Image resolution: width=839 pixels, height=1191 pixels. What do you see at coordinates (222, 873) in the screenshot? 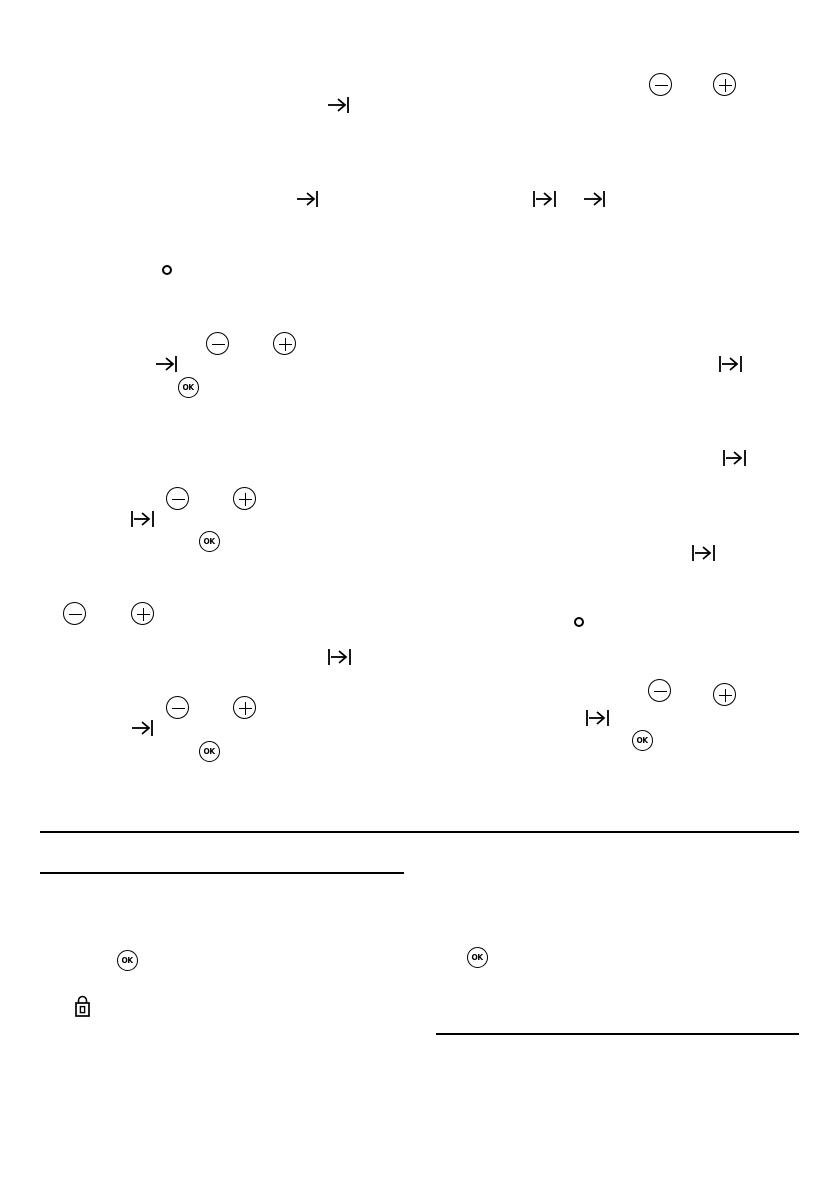
I see `subsection-underline` at bounding box center [222, 873].